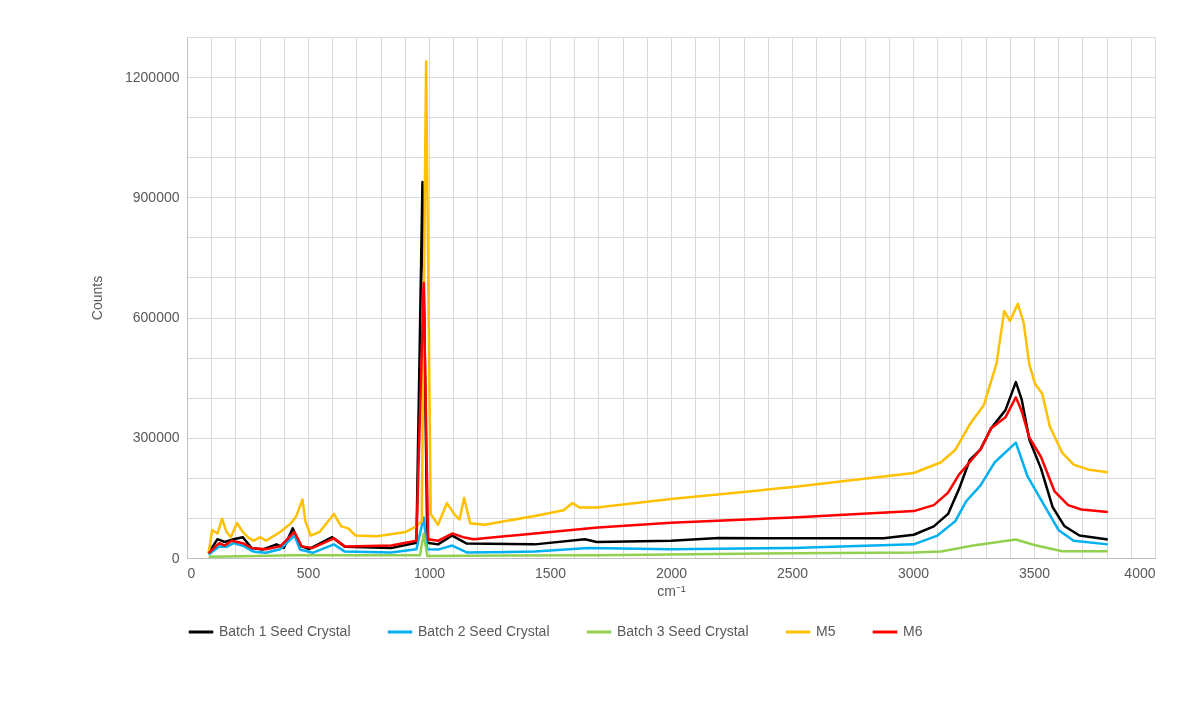 This screenshot has height=713, width=1198. What do you see at coordinates (913, 631) in the screenshot?
I see `legend-label: M6` at bounding box center [913, 631].